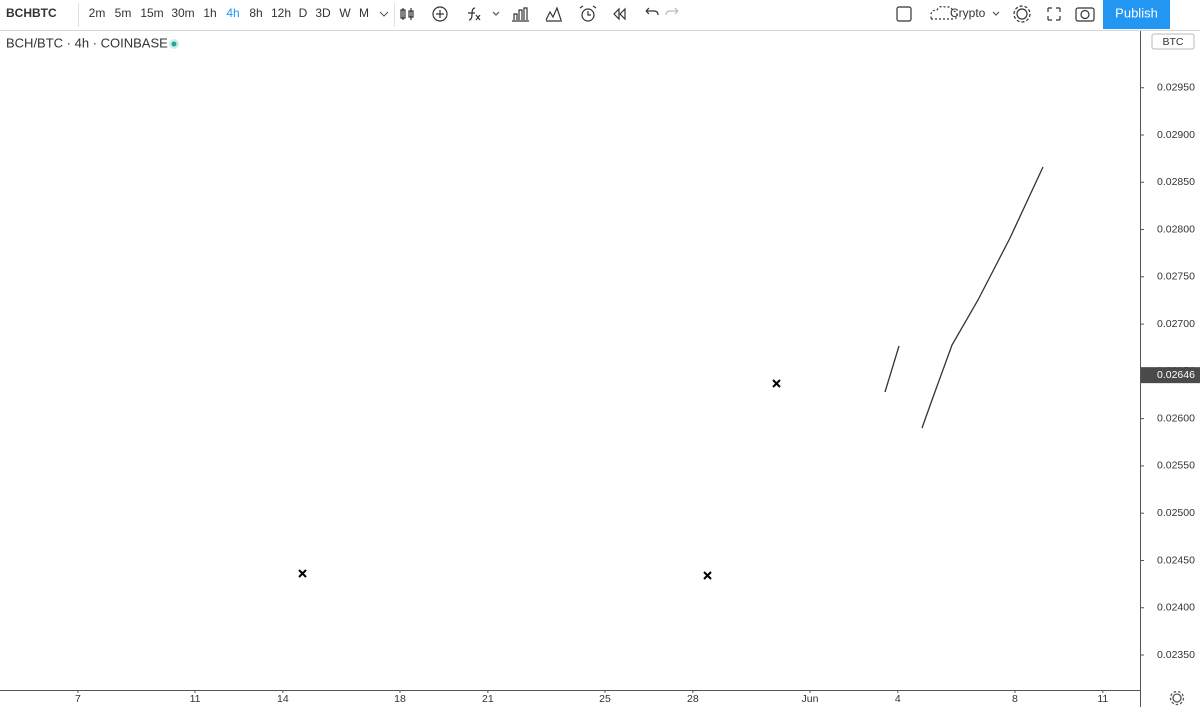  What do you see at coordinates (496, 13) in the screenshot?
I see `indicators-menu` at bounding box center [496, 13].